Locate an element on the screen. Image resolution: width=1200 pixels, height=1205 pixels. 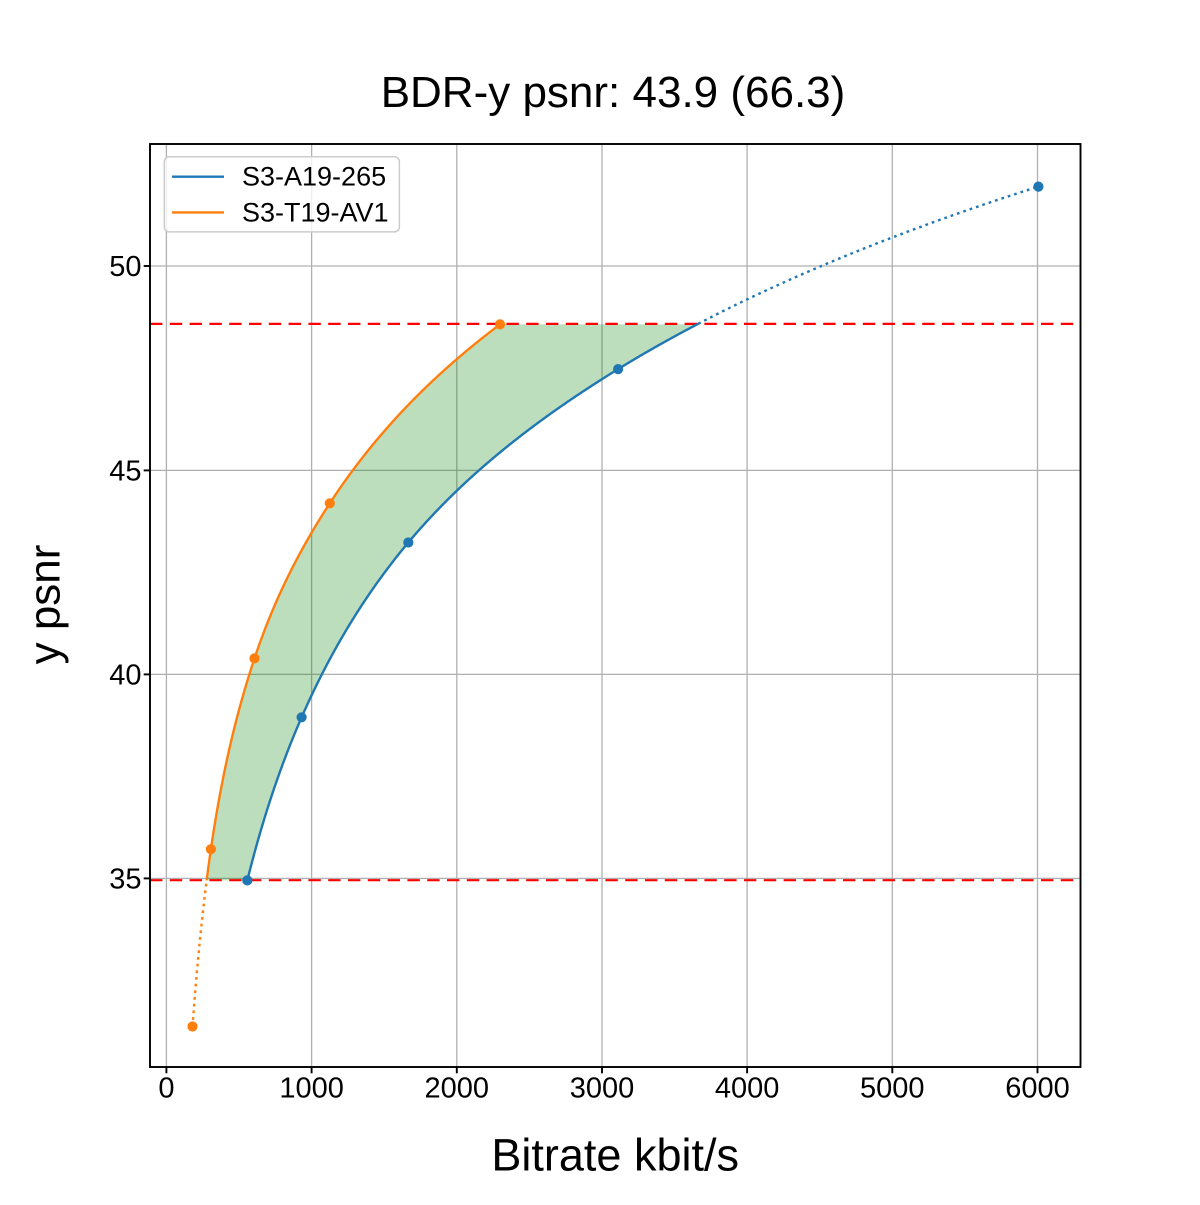
svg-text: 1000 is located at coordinates (311, 1089).